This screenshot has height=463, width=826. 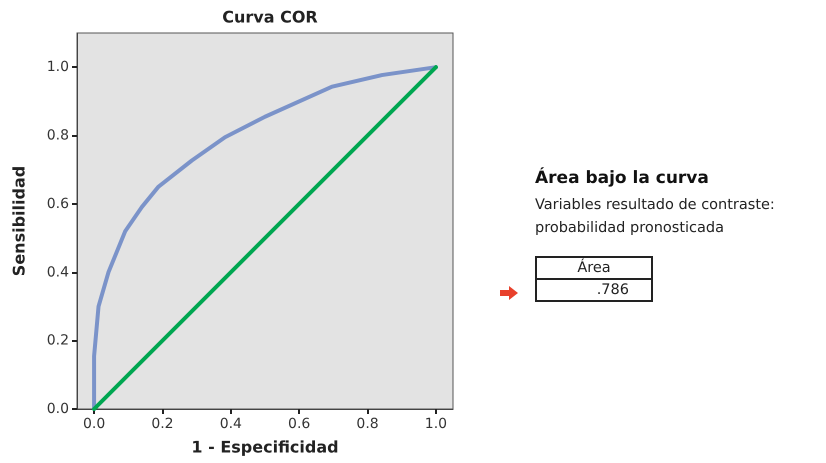 What do you see at coordinates (299, 424) in the screenshot?
I see `x-tick-label: 0.6` at bounding box center [299, 424].